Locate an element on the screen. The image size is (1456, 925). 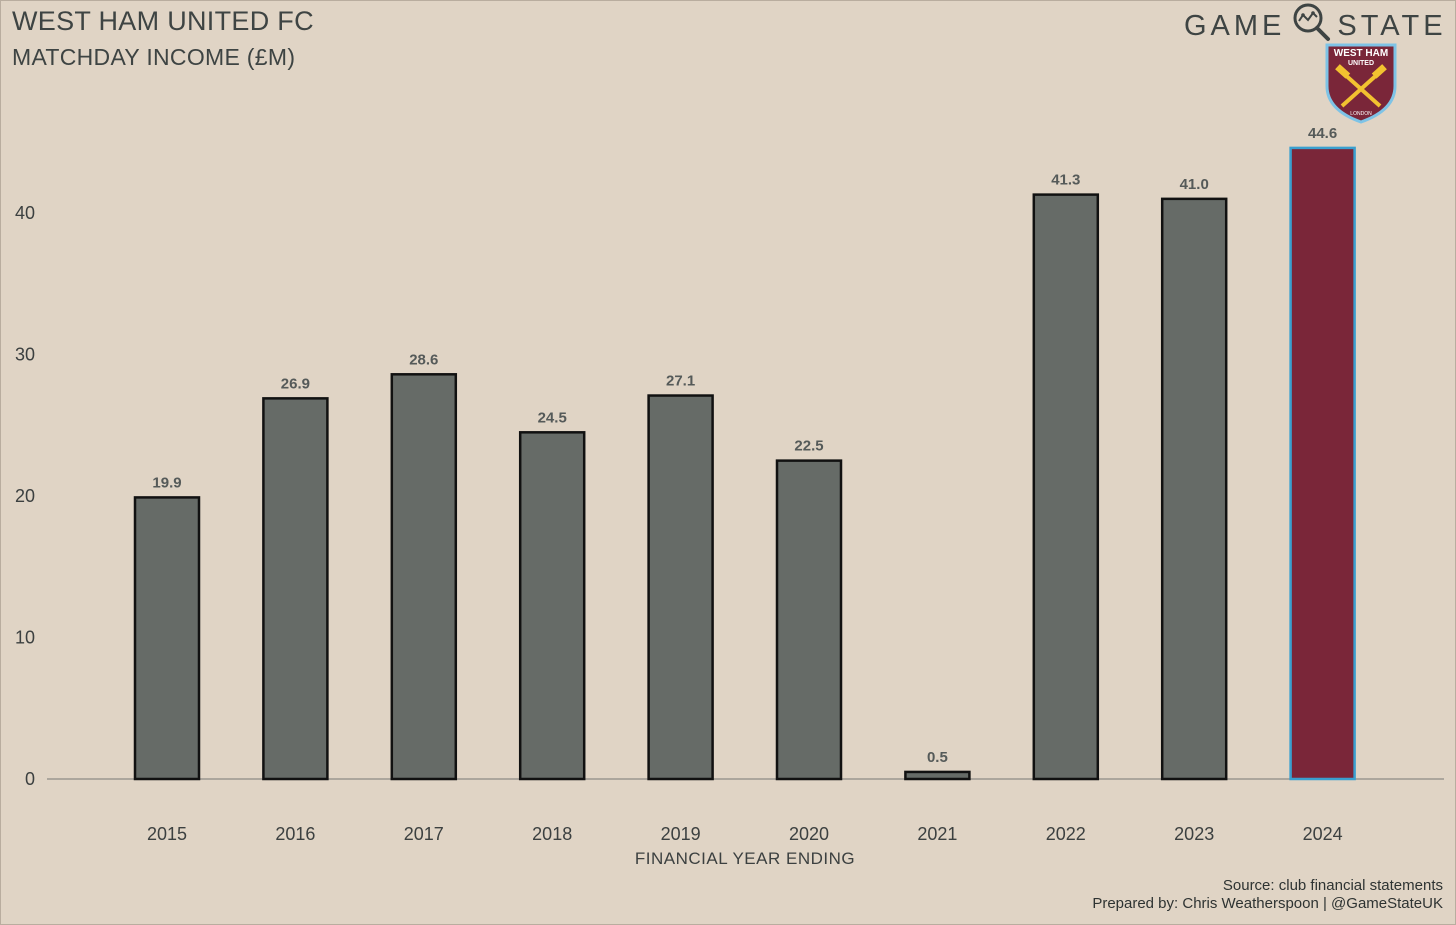
chart-title: WEST HAM UNITED FC is located at coordinates (163, 21).